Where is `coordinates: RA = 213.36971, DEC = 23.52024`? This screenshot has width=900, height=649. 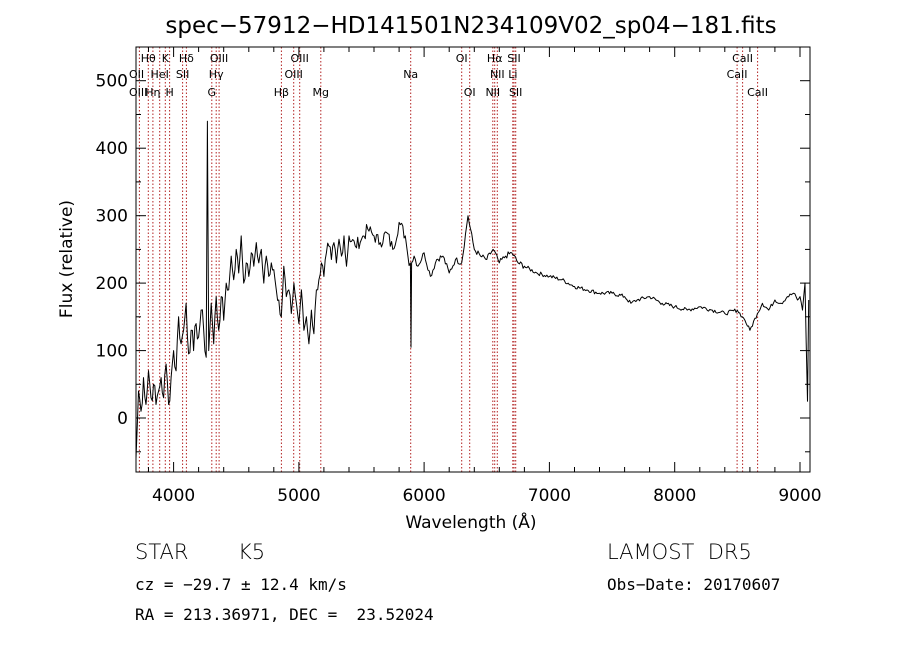
coordinates: RA = 213.36971, DEC = 23.52024 is located at coordinates (284, 614).